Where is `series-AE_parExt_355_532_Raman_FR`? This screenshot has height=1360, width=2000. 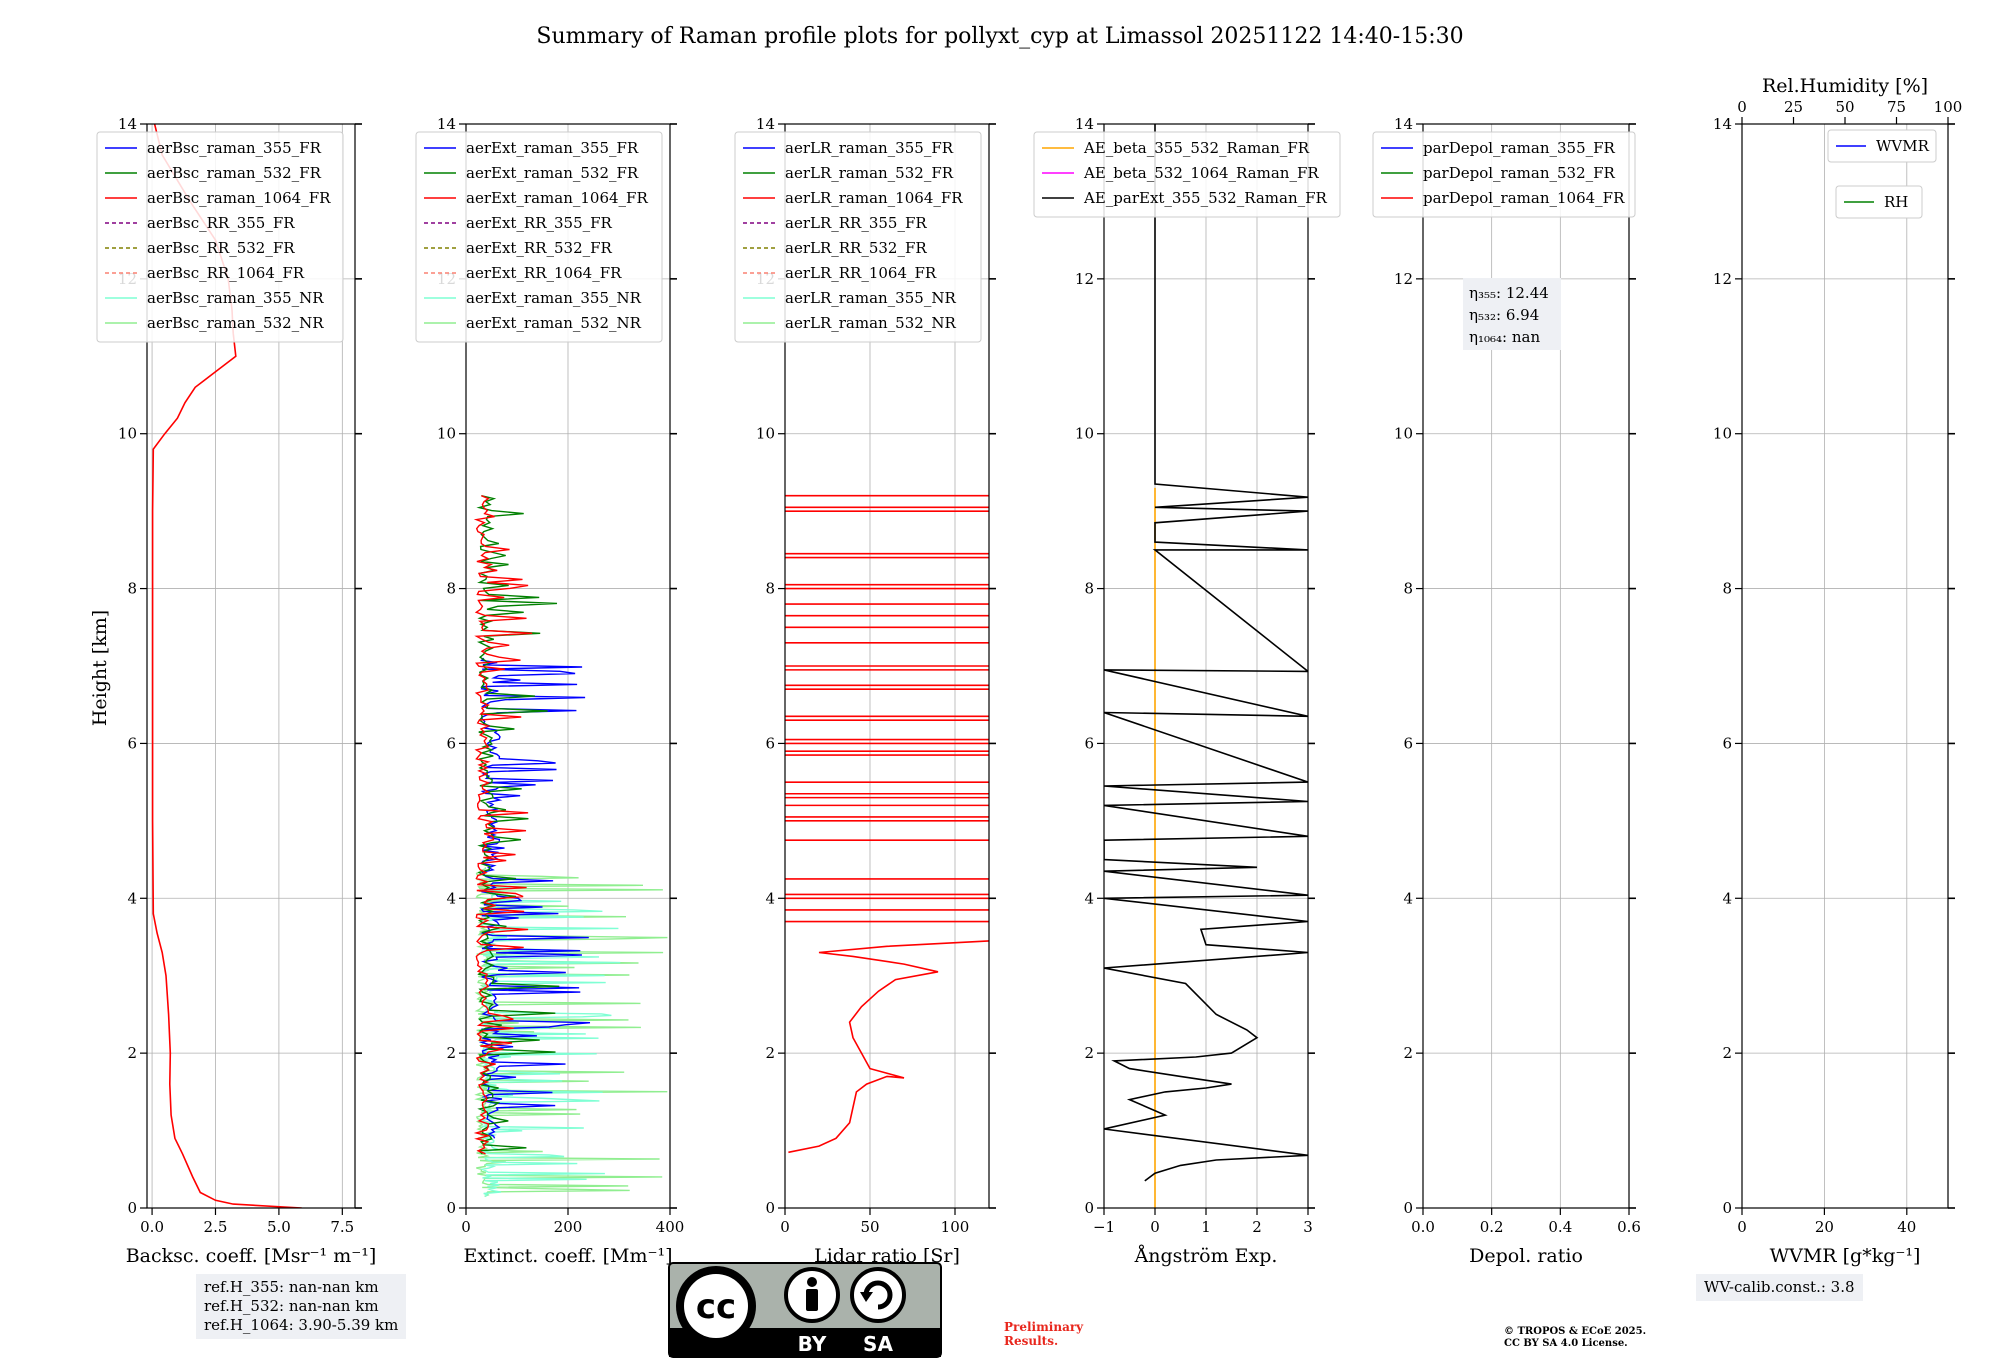
series-AE_parExt_355_532_Raman_FR is located at coordinates (1206, 653).